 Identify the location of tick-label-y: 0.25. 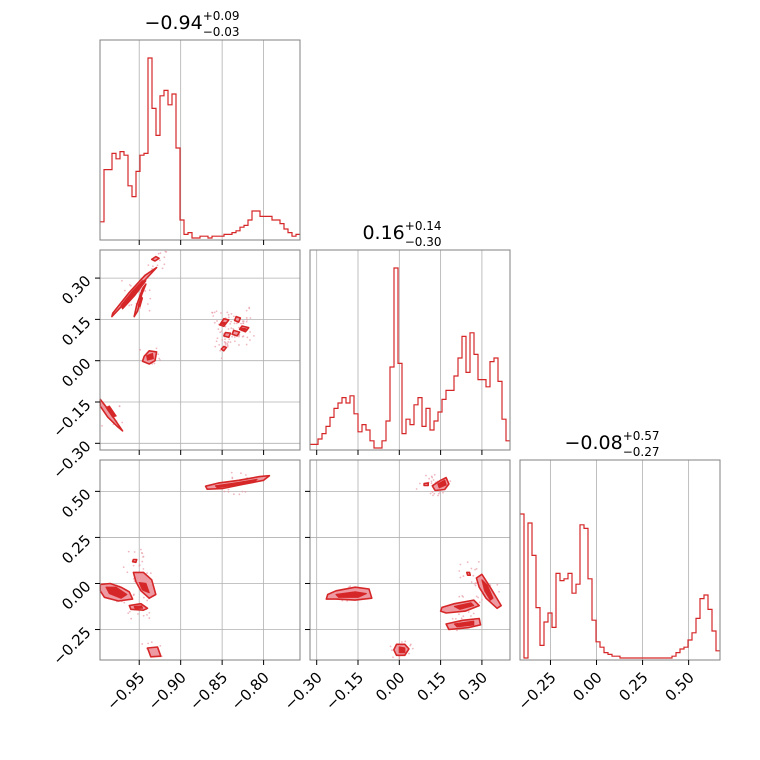
(76, 549).